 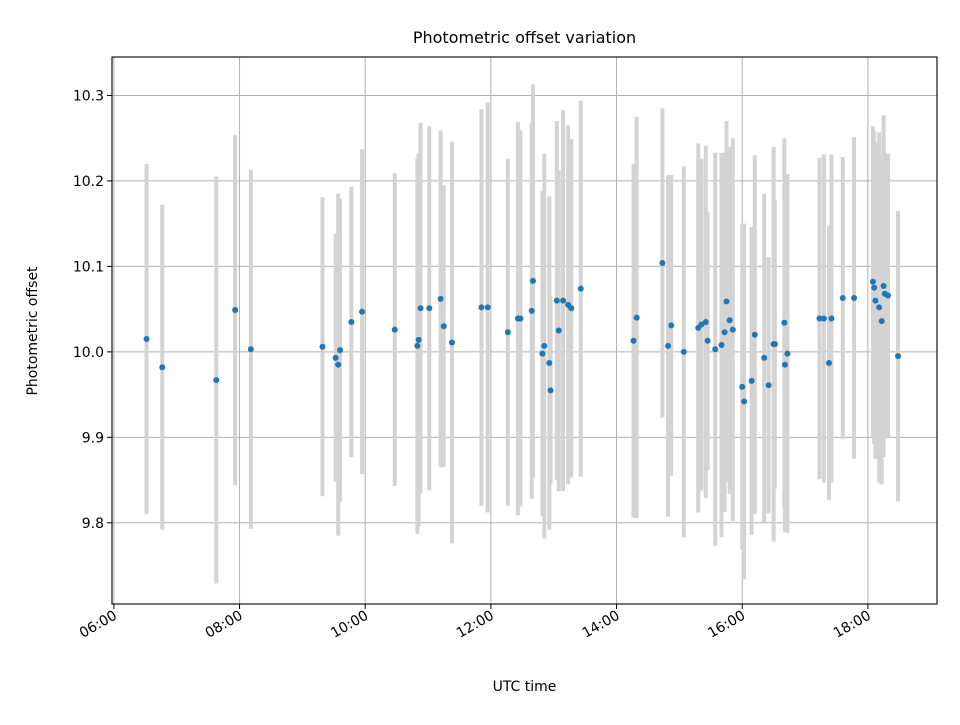 I want to click on y-tick-label: 9.9, so click(x=93, y=438).